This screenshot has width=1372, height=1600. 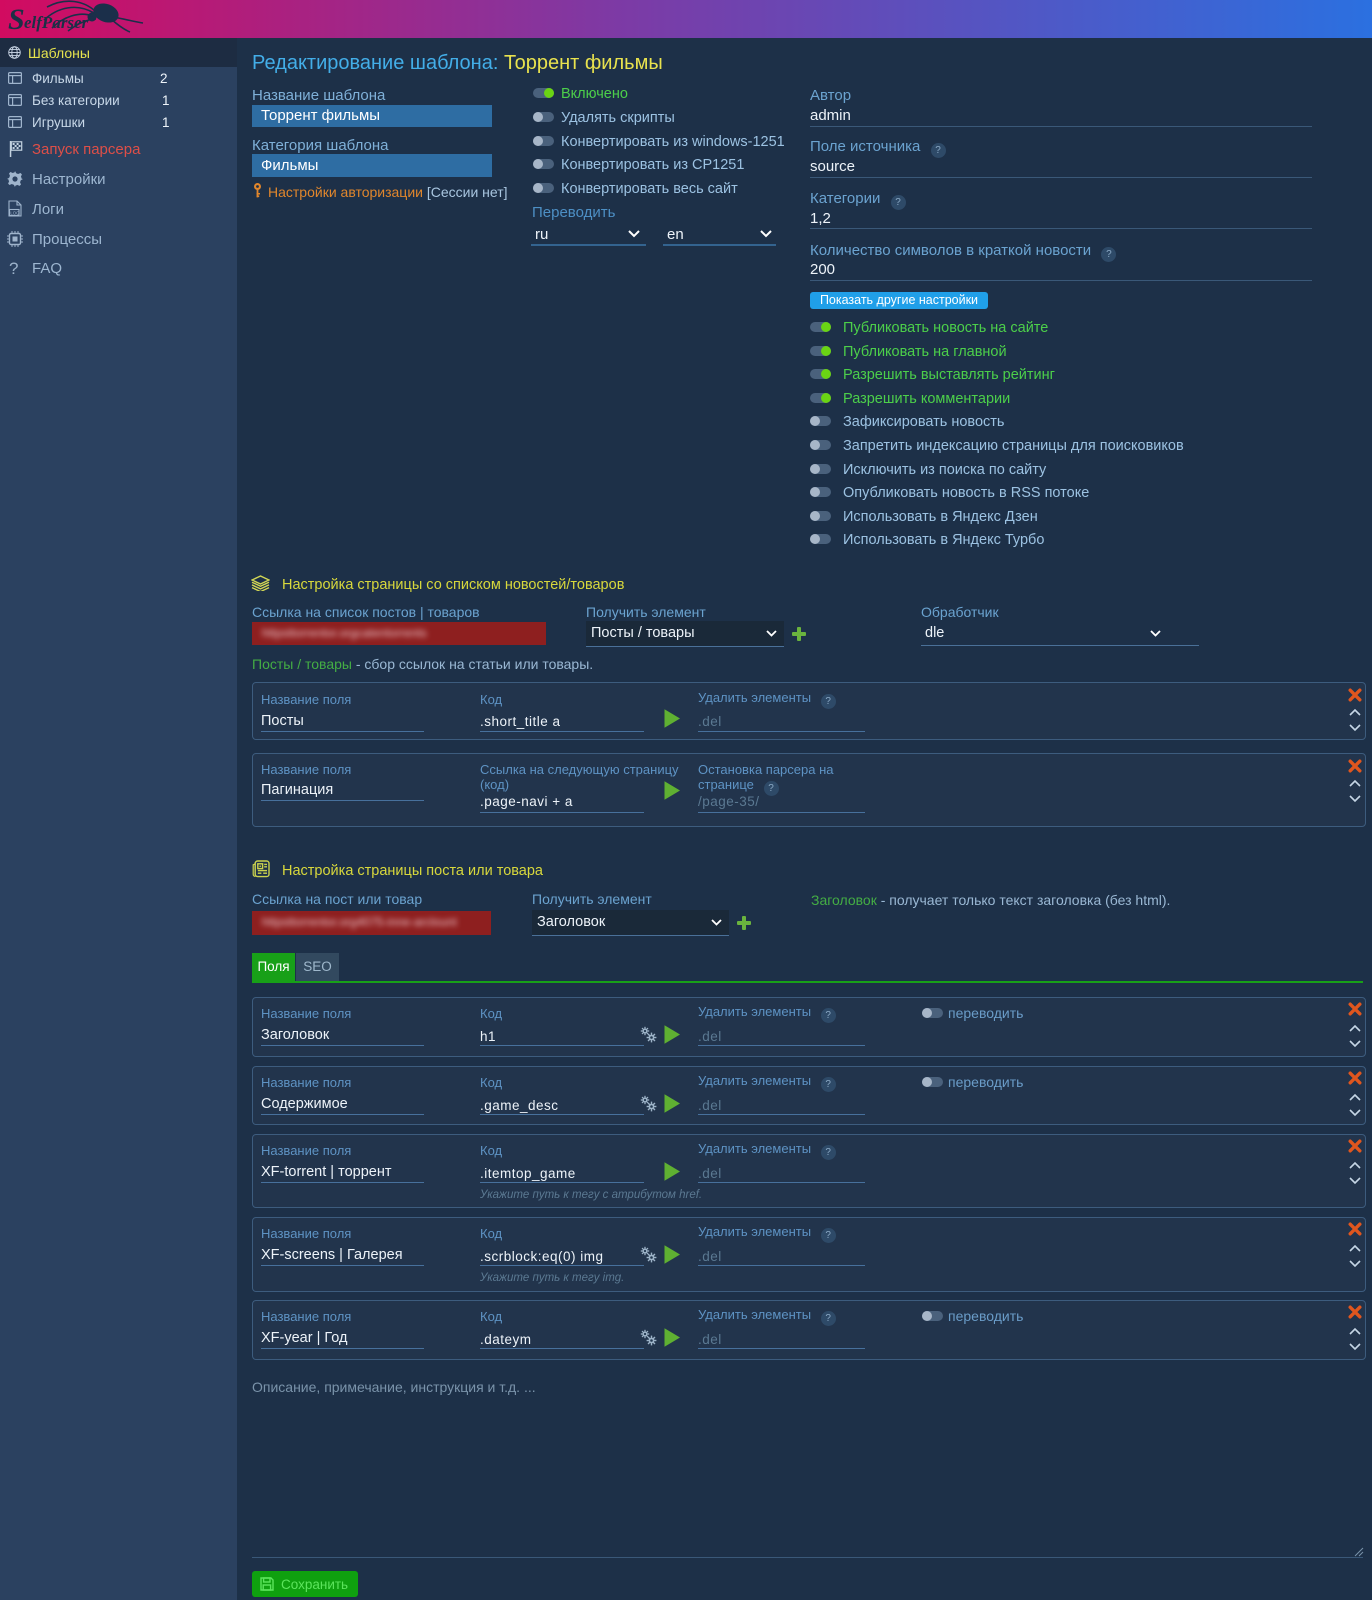 What do you see at coordinates (56, 22) in the screenshot?
I see `svg-text: elfParser` at bounding box center [56, 22].